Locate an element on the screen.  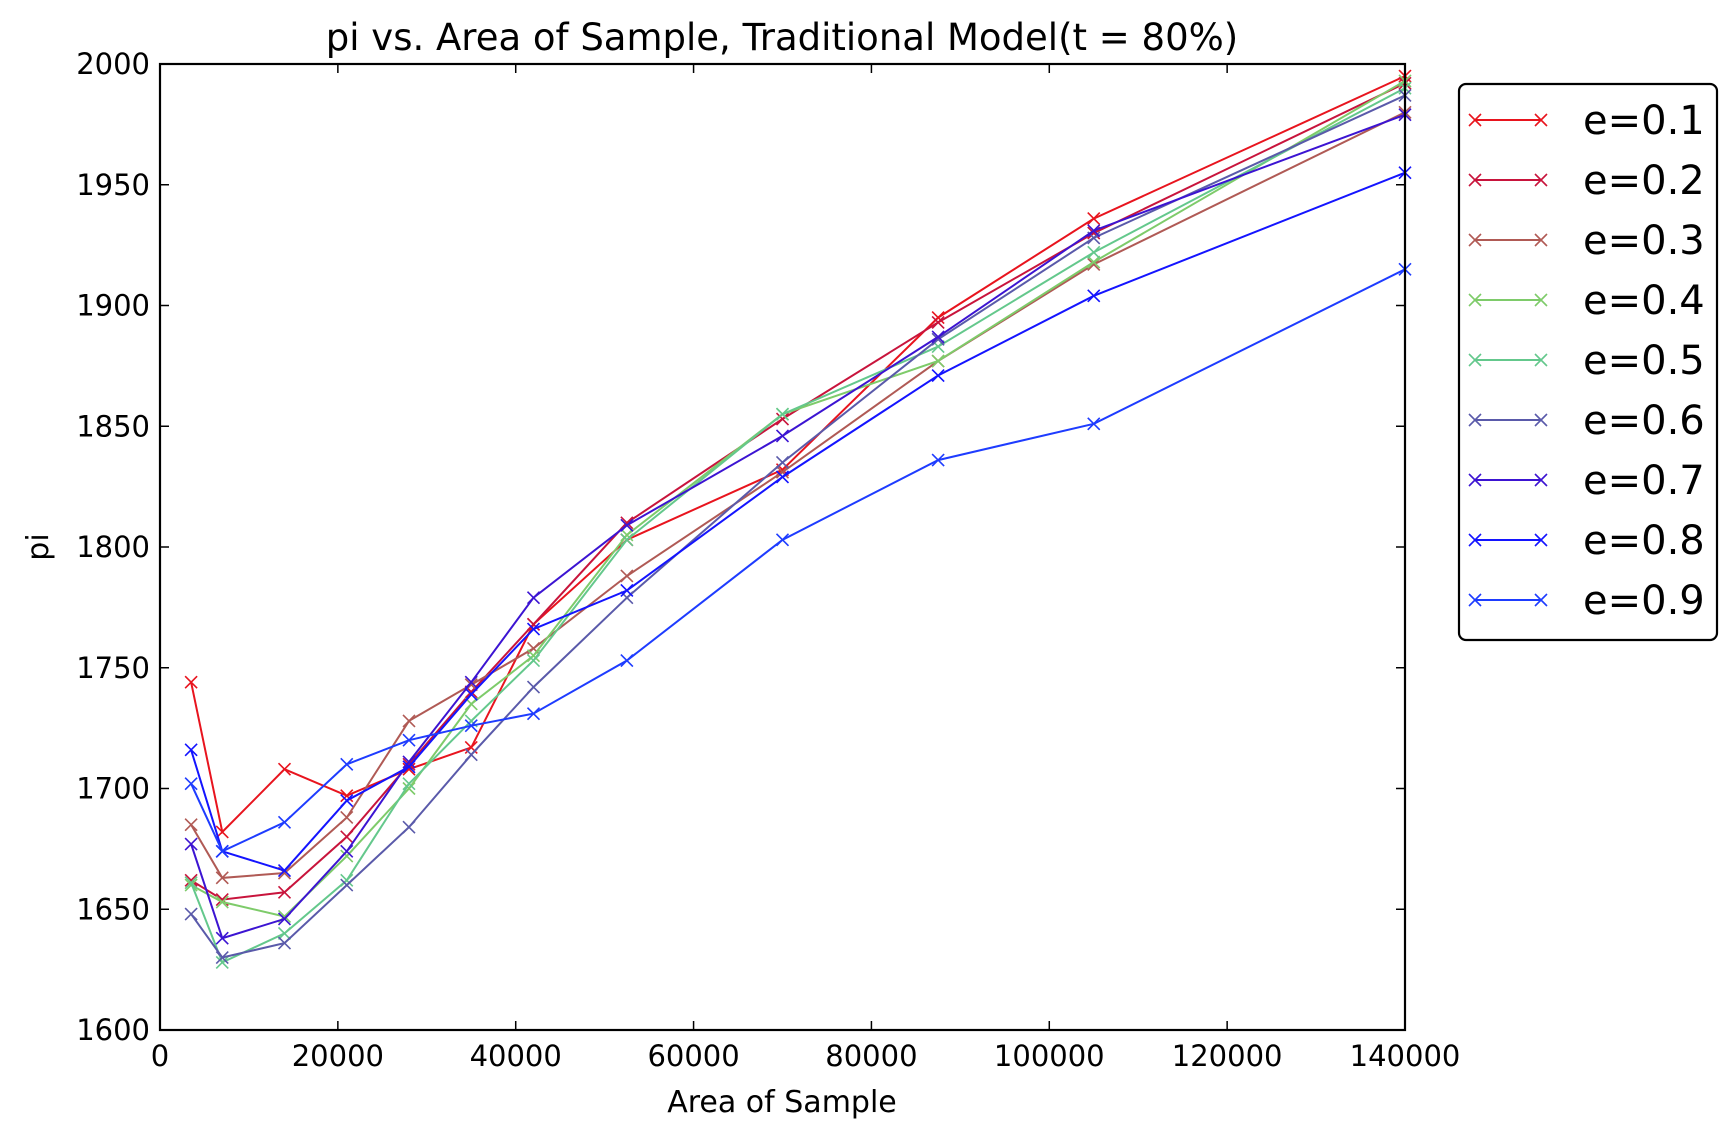
legend-box is located at coordinates (1588, 362).